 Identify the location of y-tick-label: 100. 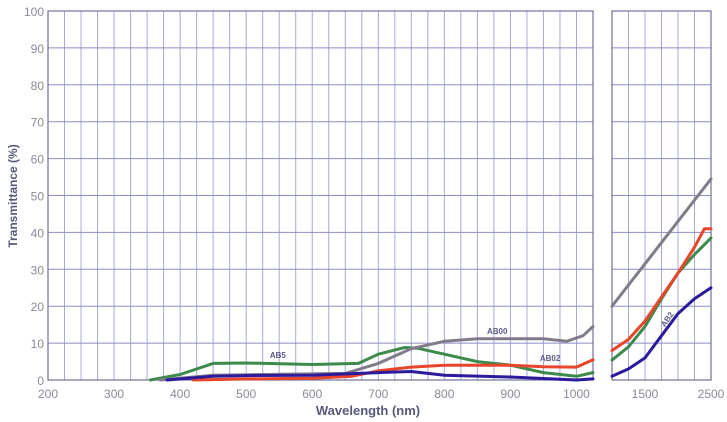
(34, 12).